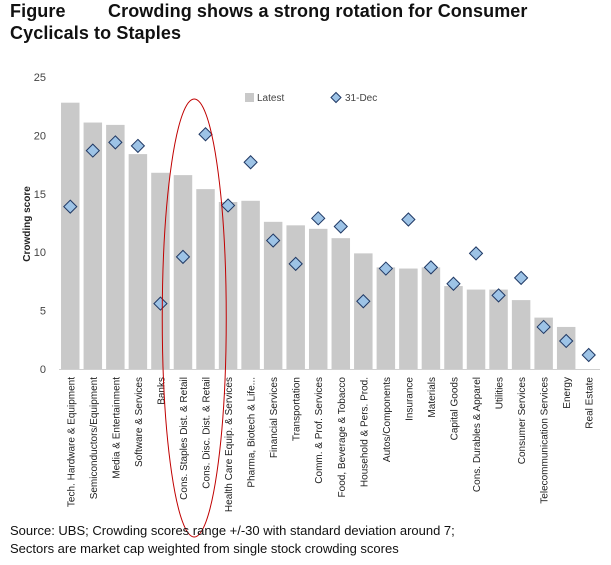 The height and width of the screenshot is (565, 611). What do you see at coordinates (522, 420) in the screenshot?
I see `x-tick-label: Consumer Services` at bounding box center [522, 420].